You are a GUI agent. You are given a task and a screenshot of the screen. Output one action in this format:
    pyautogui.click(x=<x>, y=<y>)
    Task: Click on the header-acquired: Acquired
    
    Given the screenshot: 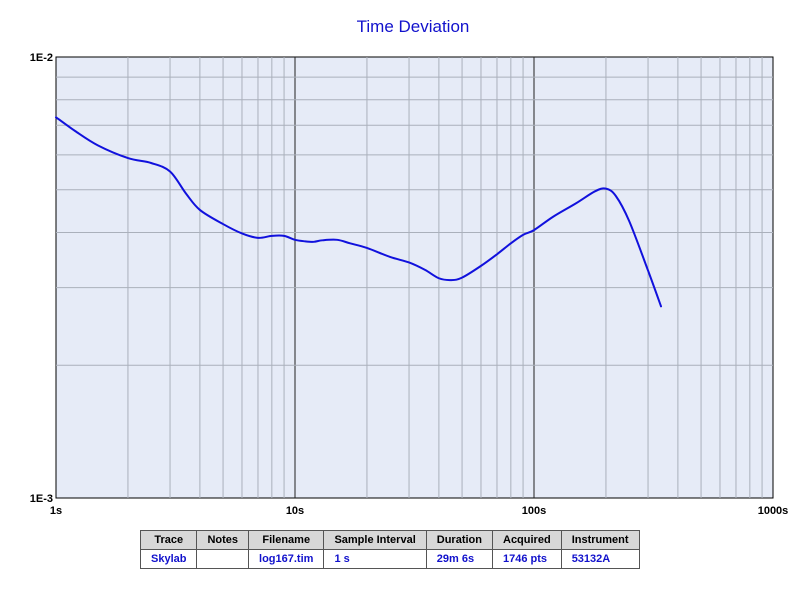 What is the action you would take?
    pyautogui.click(x=527, y=540)
    